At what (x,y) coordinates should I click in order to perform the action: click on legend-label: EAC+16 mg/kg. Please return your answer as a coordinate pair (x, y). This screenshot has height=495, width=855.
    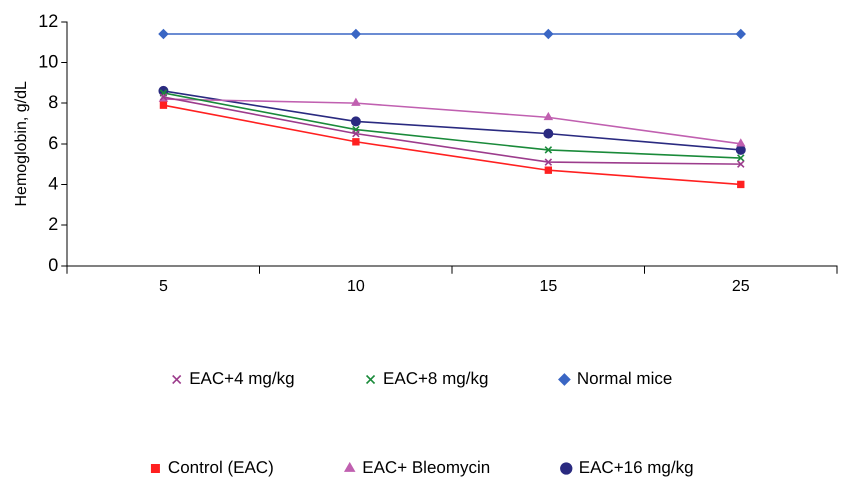
    Looking at the image, I should click on (636, 468).